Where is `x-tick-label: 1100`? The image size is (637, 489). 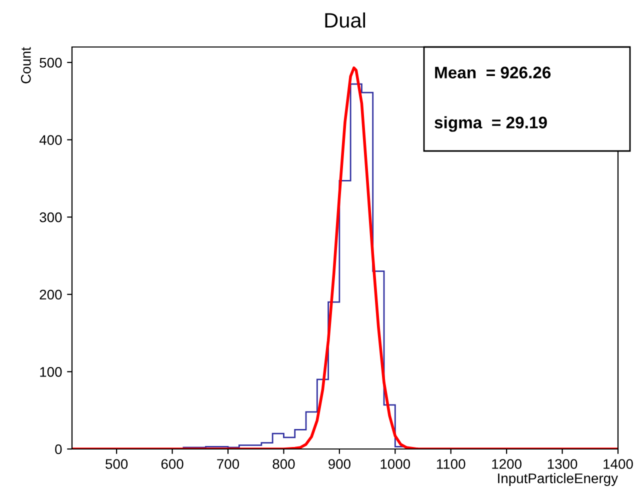 x-tick-label: 1100 is located at coordinates (451, 464).